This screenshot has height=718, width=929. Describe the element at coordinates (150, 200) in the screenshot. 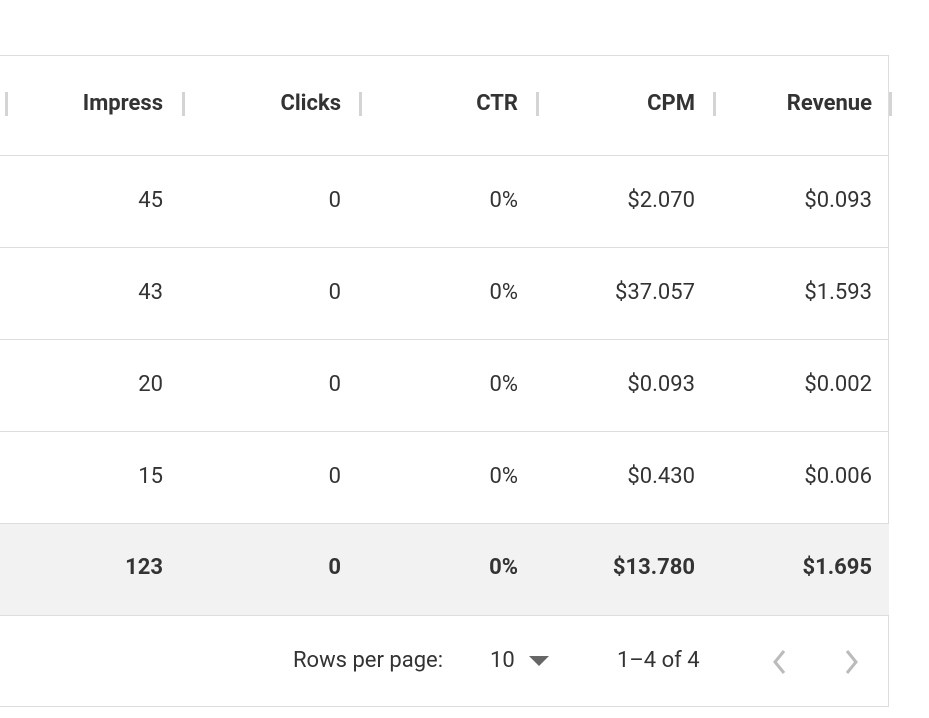

I see `table-cell: 45` at that location.